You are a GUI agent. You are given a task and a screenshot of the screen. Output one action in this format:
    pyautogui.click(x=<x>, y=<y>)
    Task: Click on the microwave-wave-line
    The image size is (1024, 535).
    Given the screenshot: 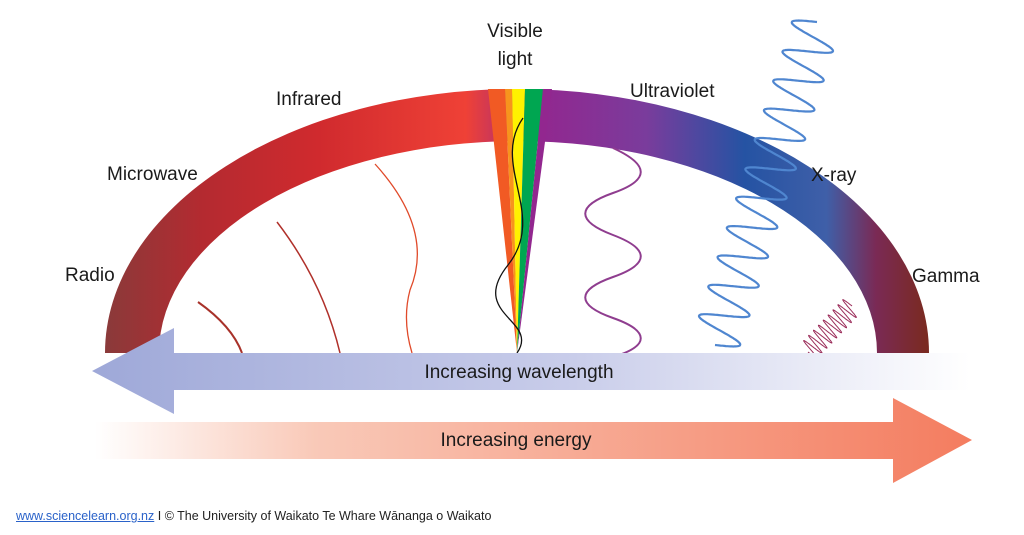 What is the action you would take?
    pyautogui.click(x=308, y=287)
    